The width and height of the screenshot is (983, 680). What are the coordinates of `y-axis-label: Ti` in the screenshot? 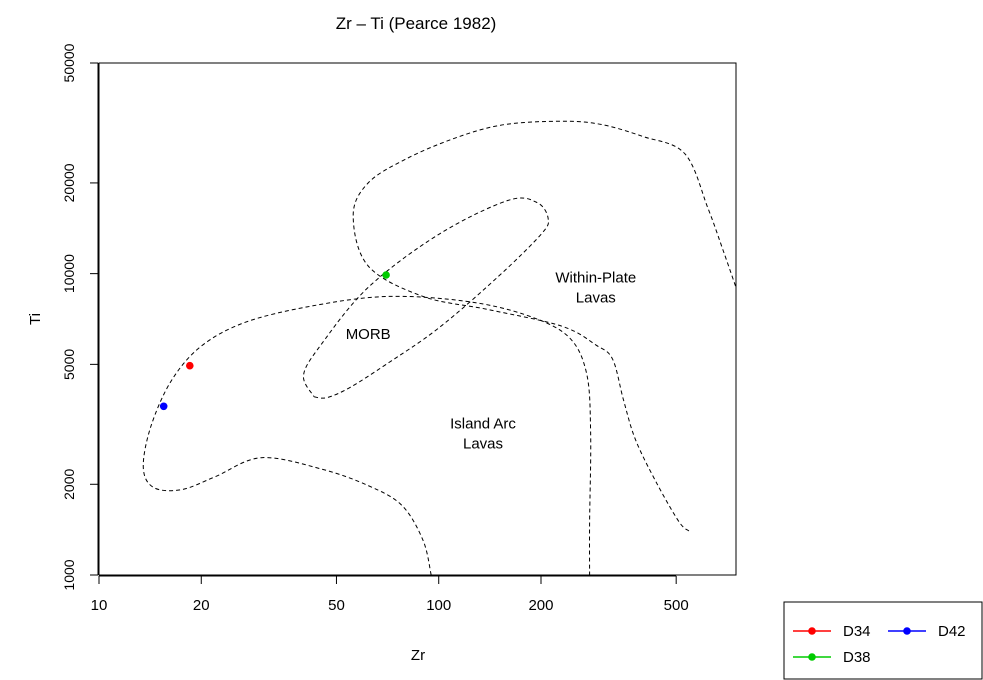 It's located at (35, 319).